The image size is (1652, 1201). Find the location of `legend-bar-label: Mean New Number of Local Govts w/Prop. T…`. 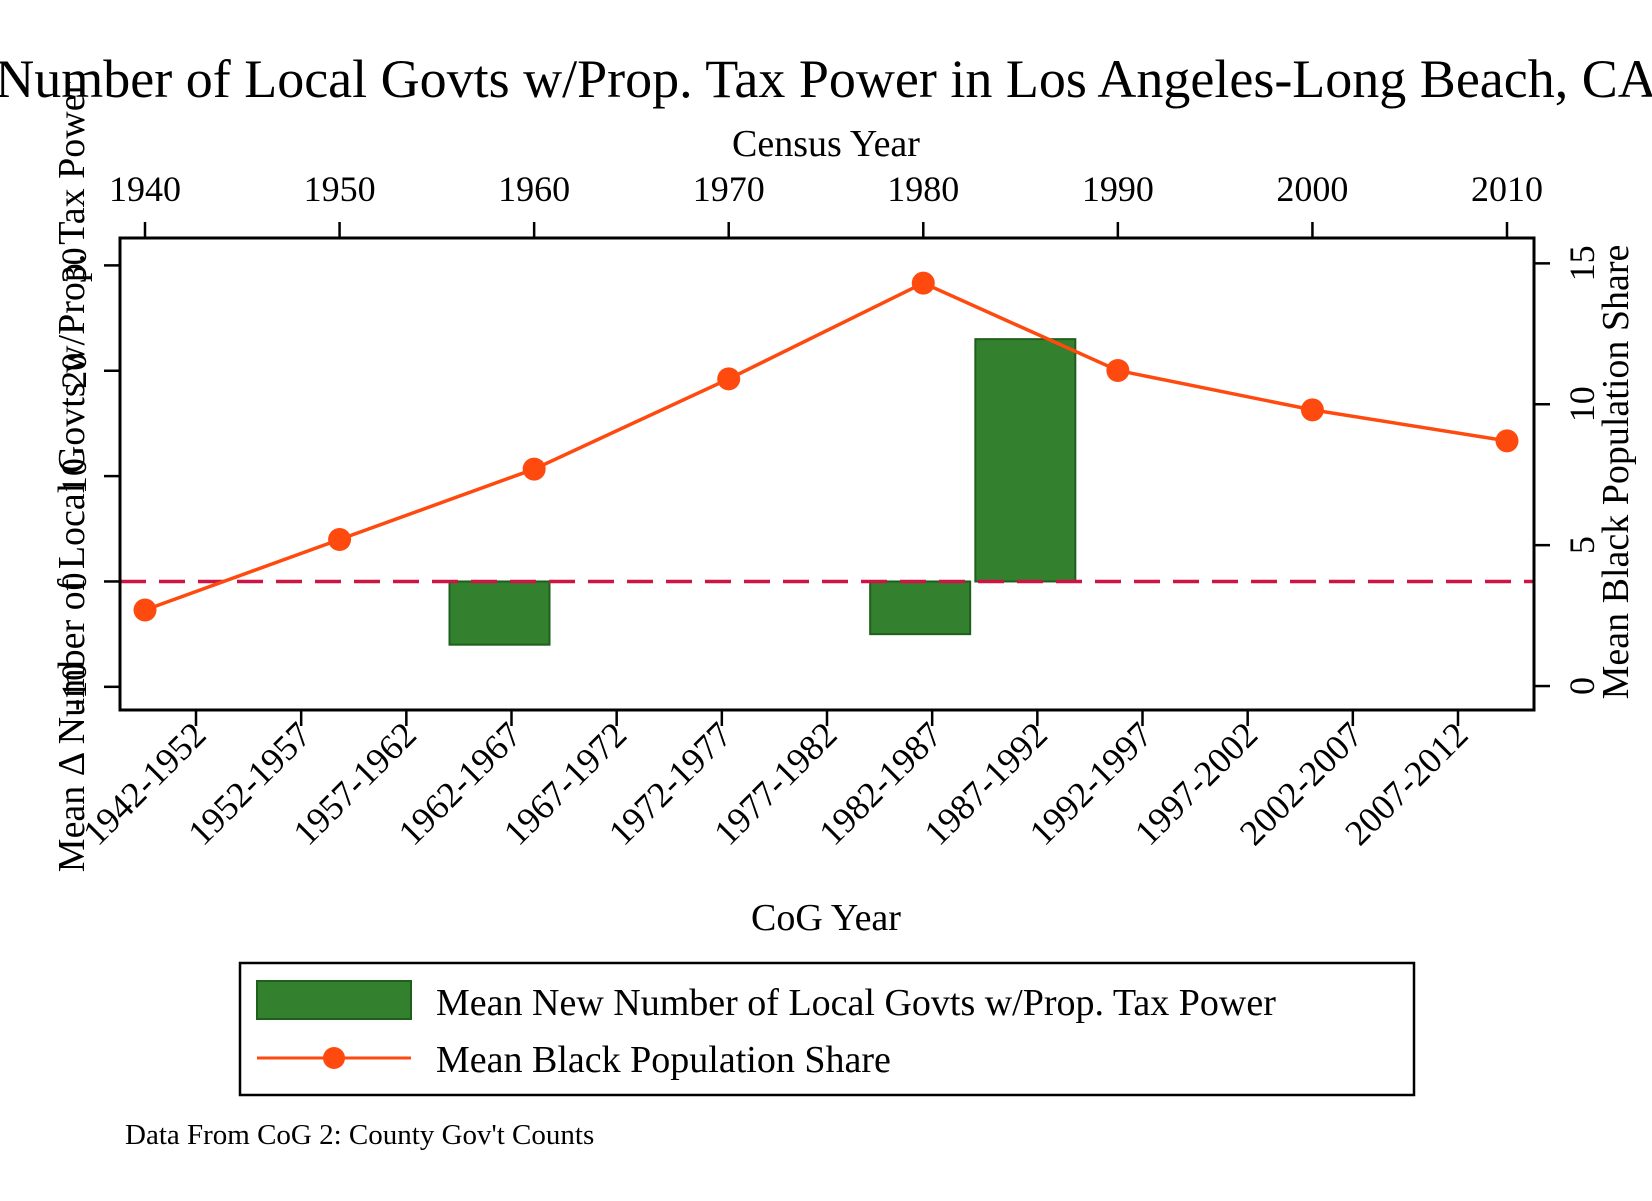

legend-bar-label: Mean New Number of Local Govts w/Prop. T… is located at coordinates (856, 1003).